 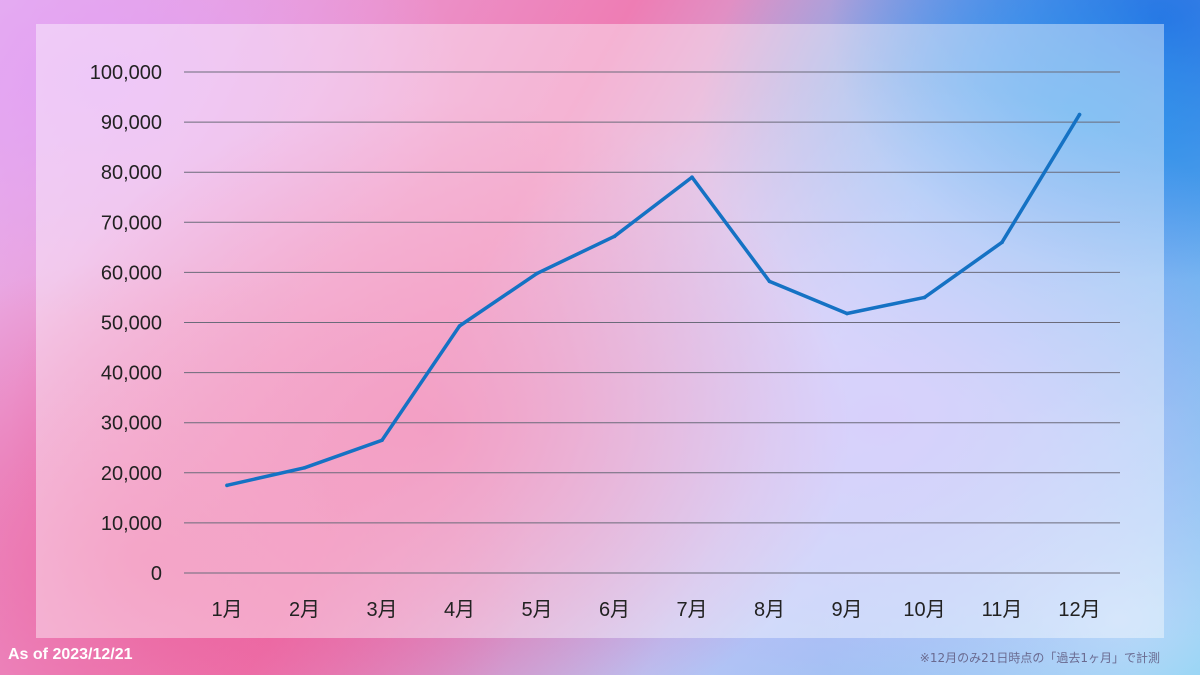 What do you see at coordinates (131, 223) in the screenshot?
I see `y-tick-label: 70,000` at bounding box center [131, 223].